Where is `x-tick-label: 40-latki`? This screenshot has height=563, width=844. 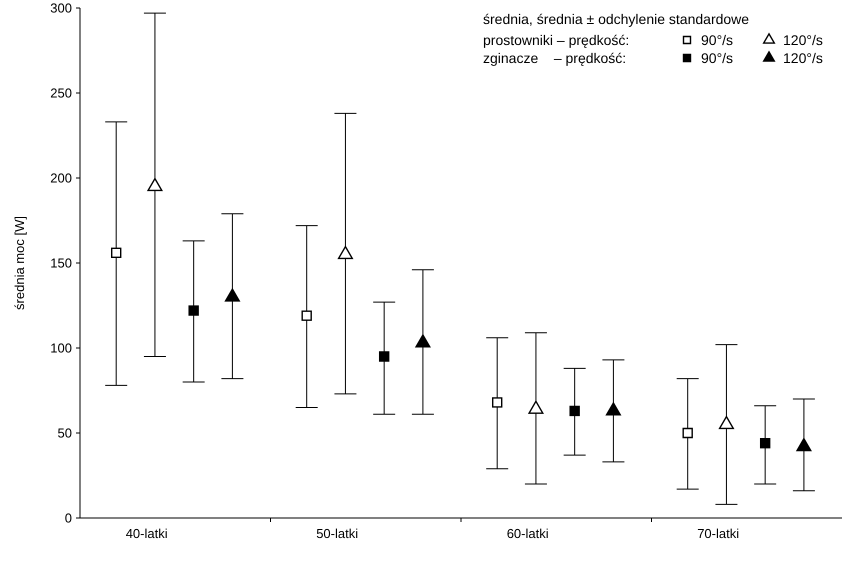
x-tick-label: 40-latki is located at coordinates (147, 533).